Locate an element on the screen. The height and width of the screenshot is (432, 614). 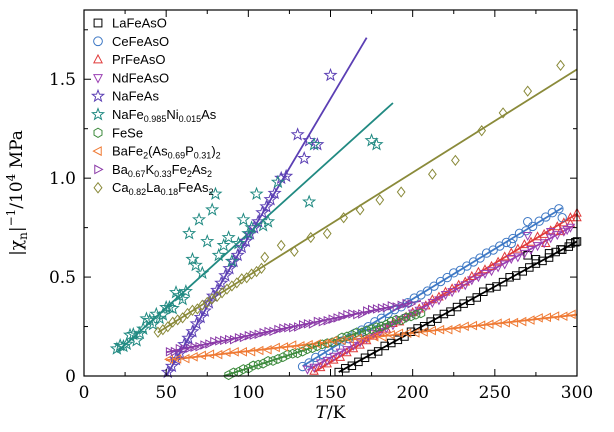
series-ba0-67k0-33fe2as2 is located at coordinates (291, 327).